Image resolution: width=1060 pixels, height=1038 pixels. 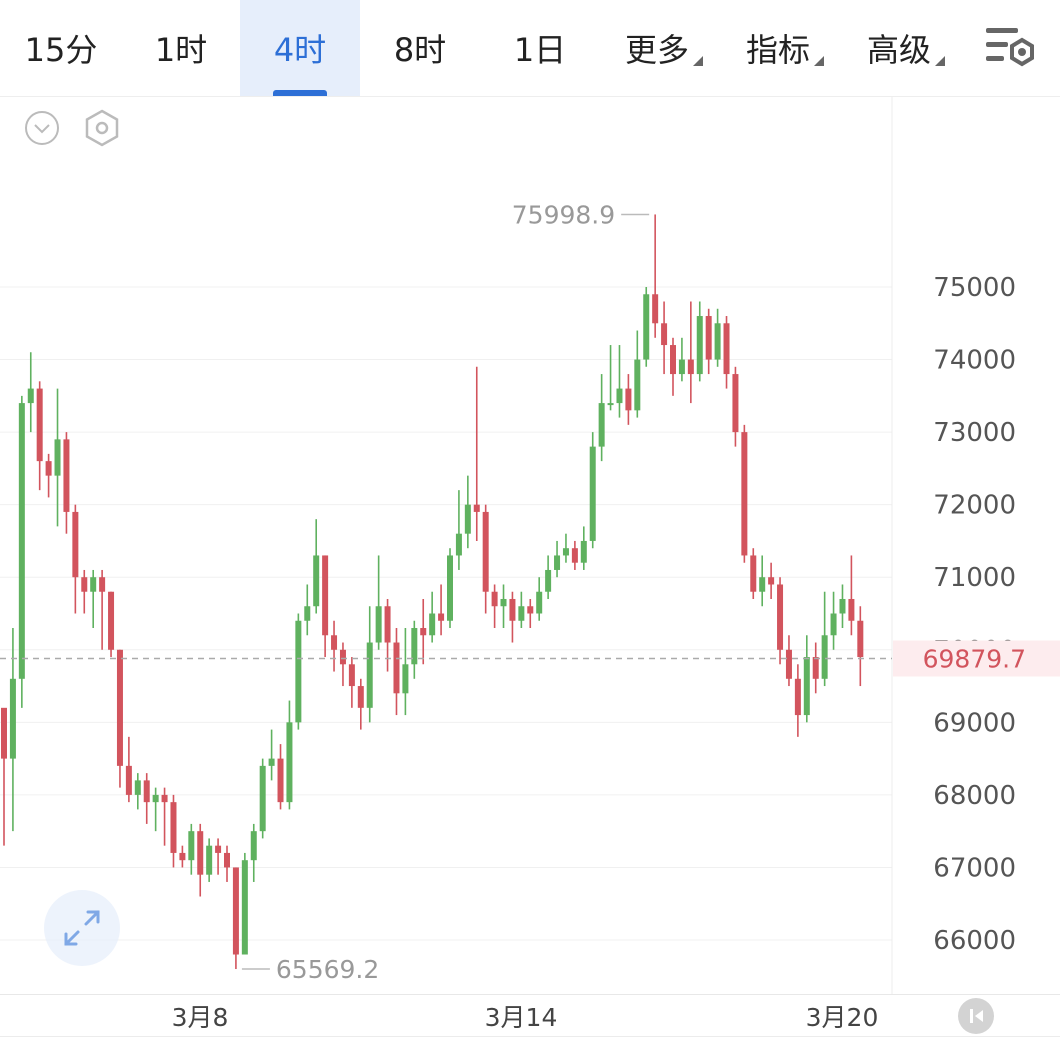 What do you see at coordinates (420, 50) in the screenshot?
I see `tab-8h: 8时` at bounding box center [420, 50].